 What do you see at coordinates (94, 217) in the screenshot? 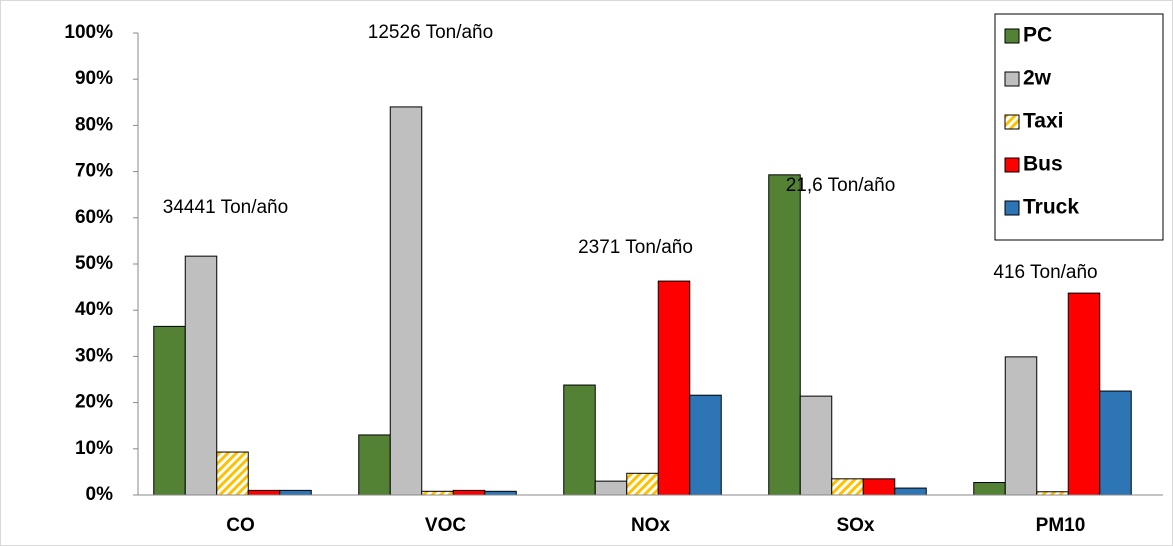
I see `y-tick-label: 60%` at bounding box center [94, 217].